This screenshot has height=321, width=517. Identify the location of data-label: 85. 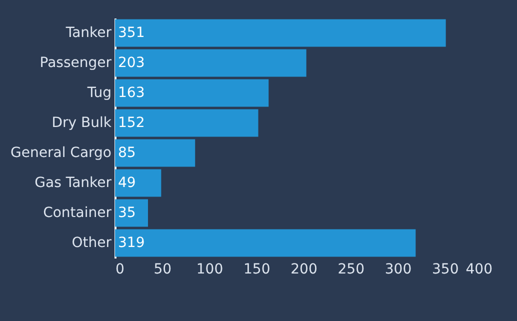
(127, 153).